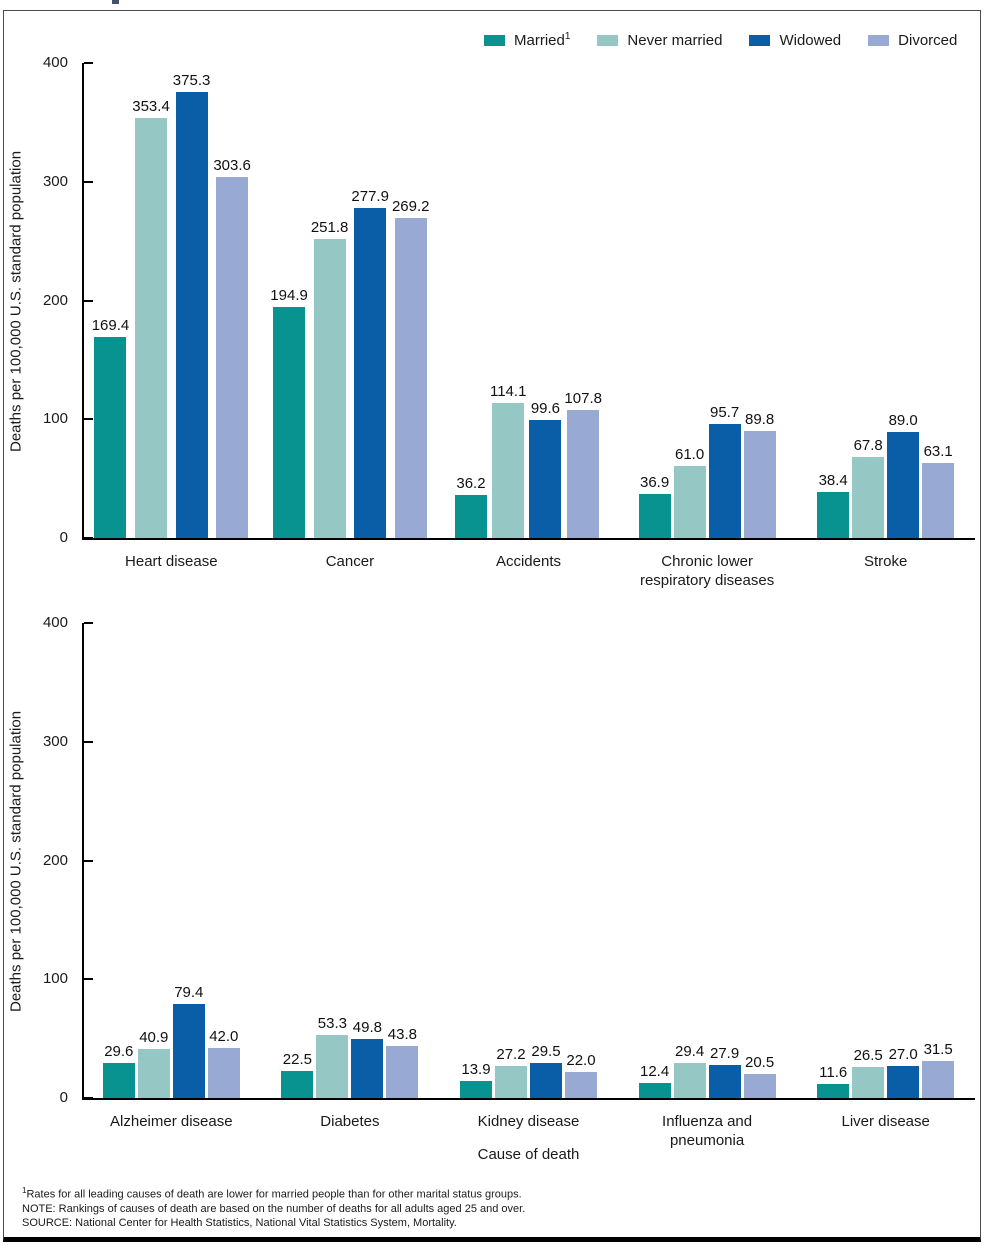 The width and height of the screenshot is (986, 1248). Describe the element at coordinates (188, 1041) in the screenshot. I see `bar-column: 79.4` at that location.